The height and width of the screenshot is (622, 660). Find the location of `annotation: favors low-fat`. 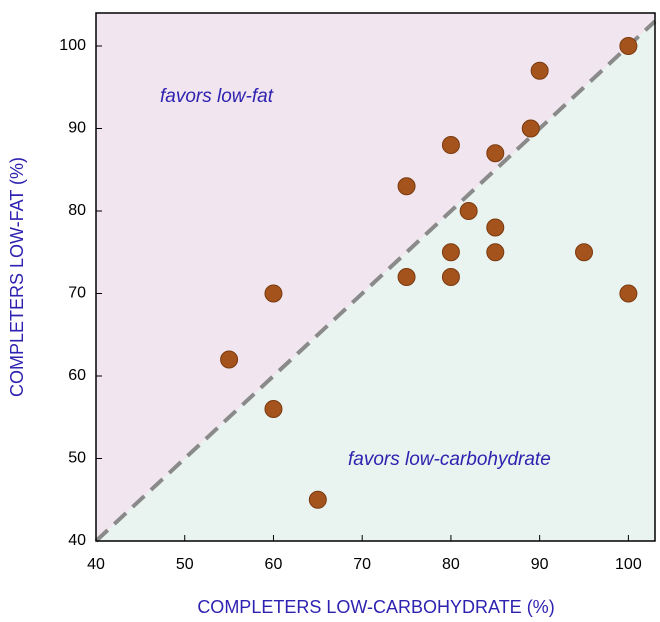

annotation: favors low-fat is located at coordinates (217, 96).